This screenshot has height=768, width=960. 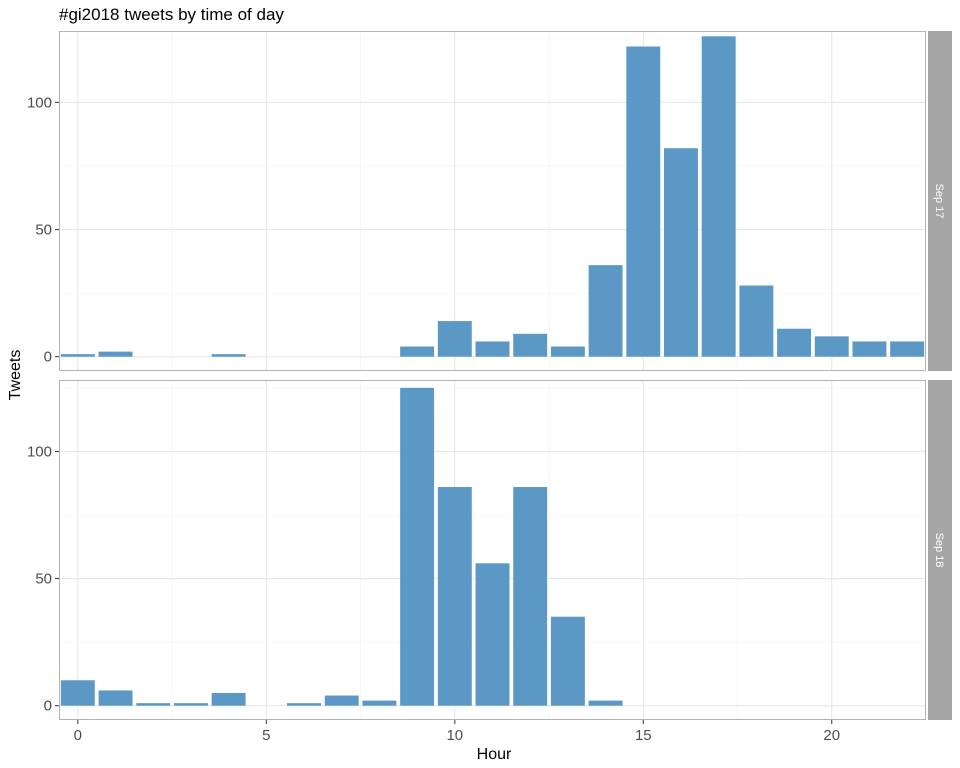 I want to click on x-tick-label: 15, so click(x=643, y=735).